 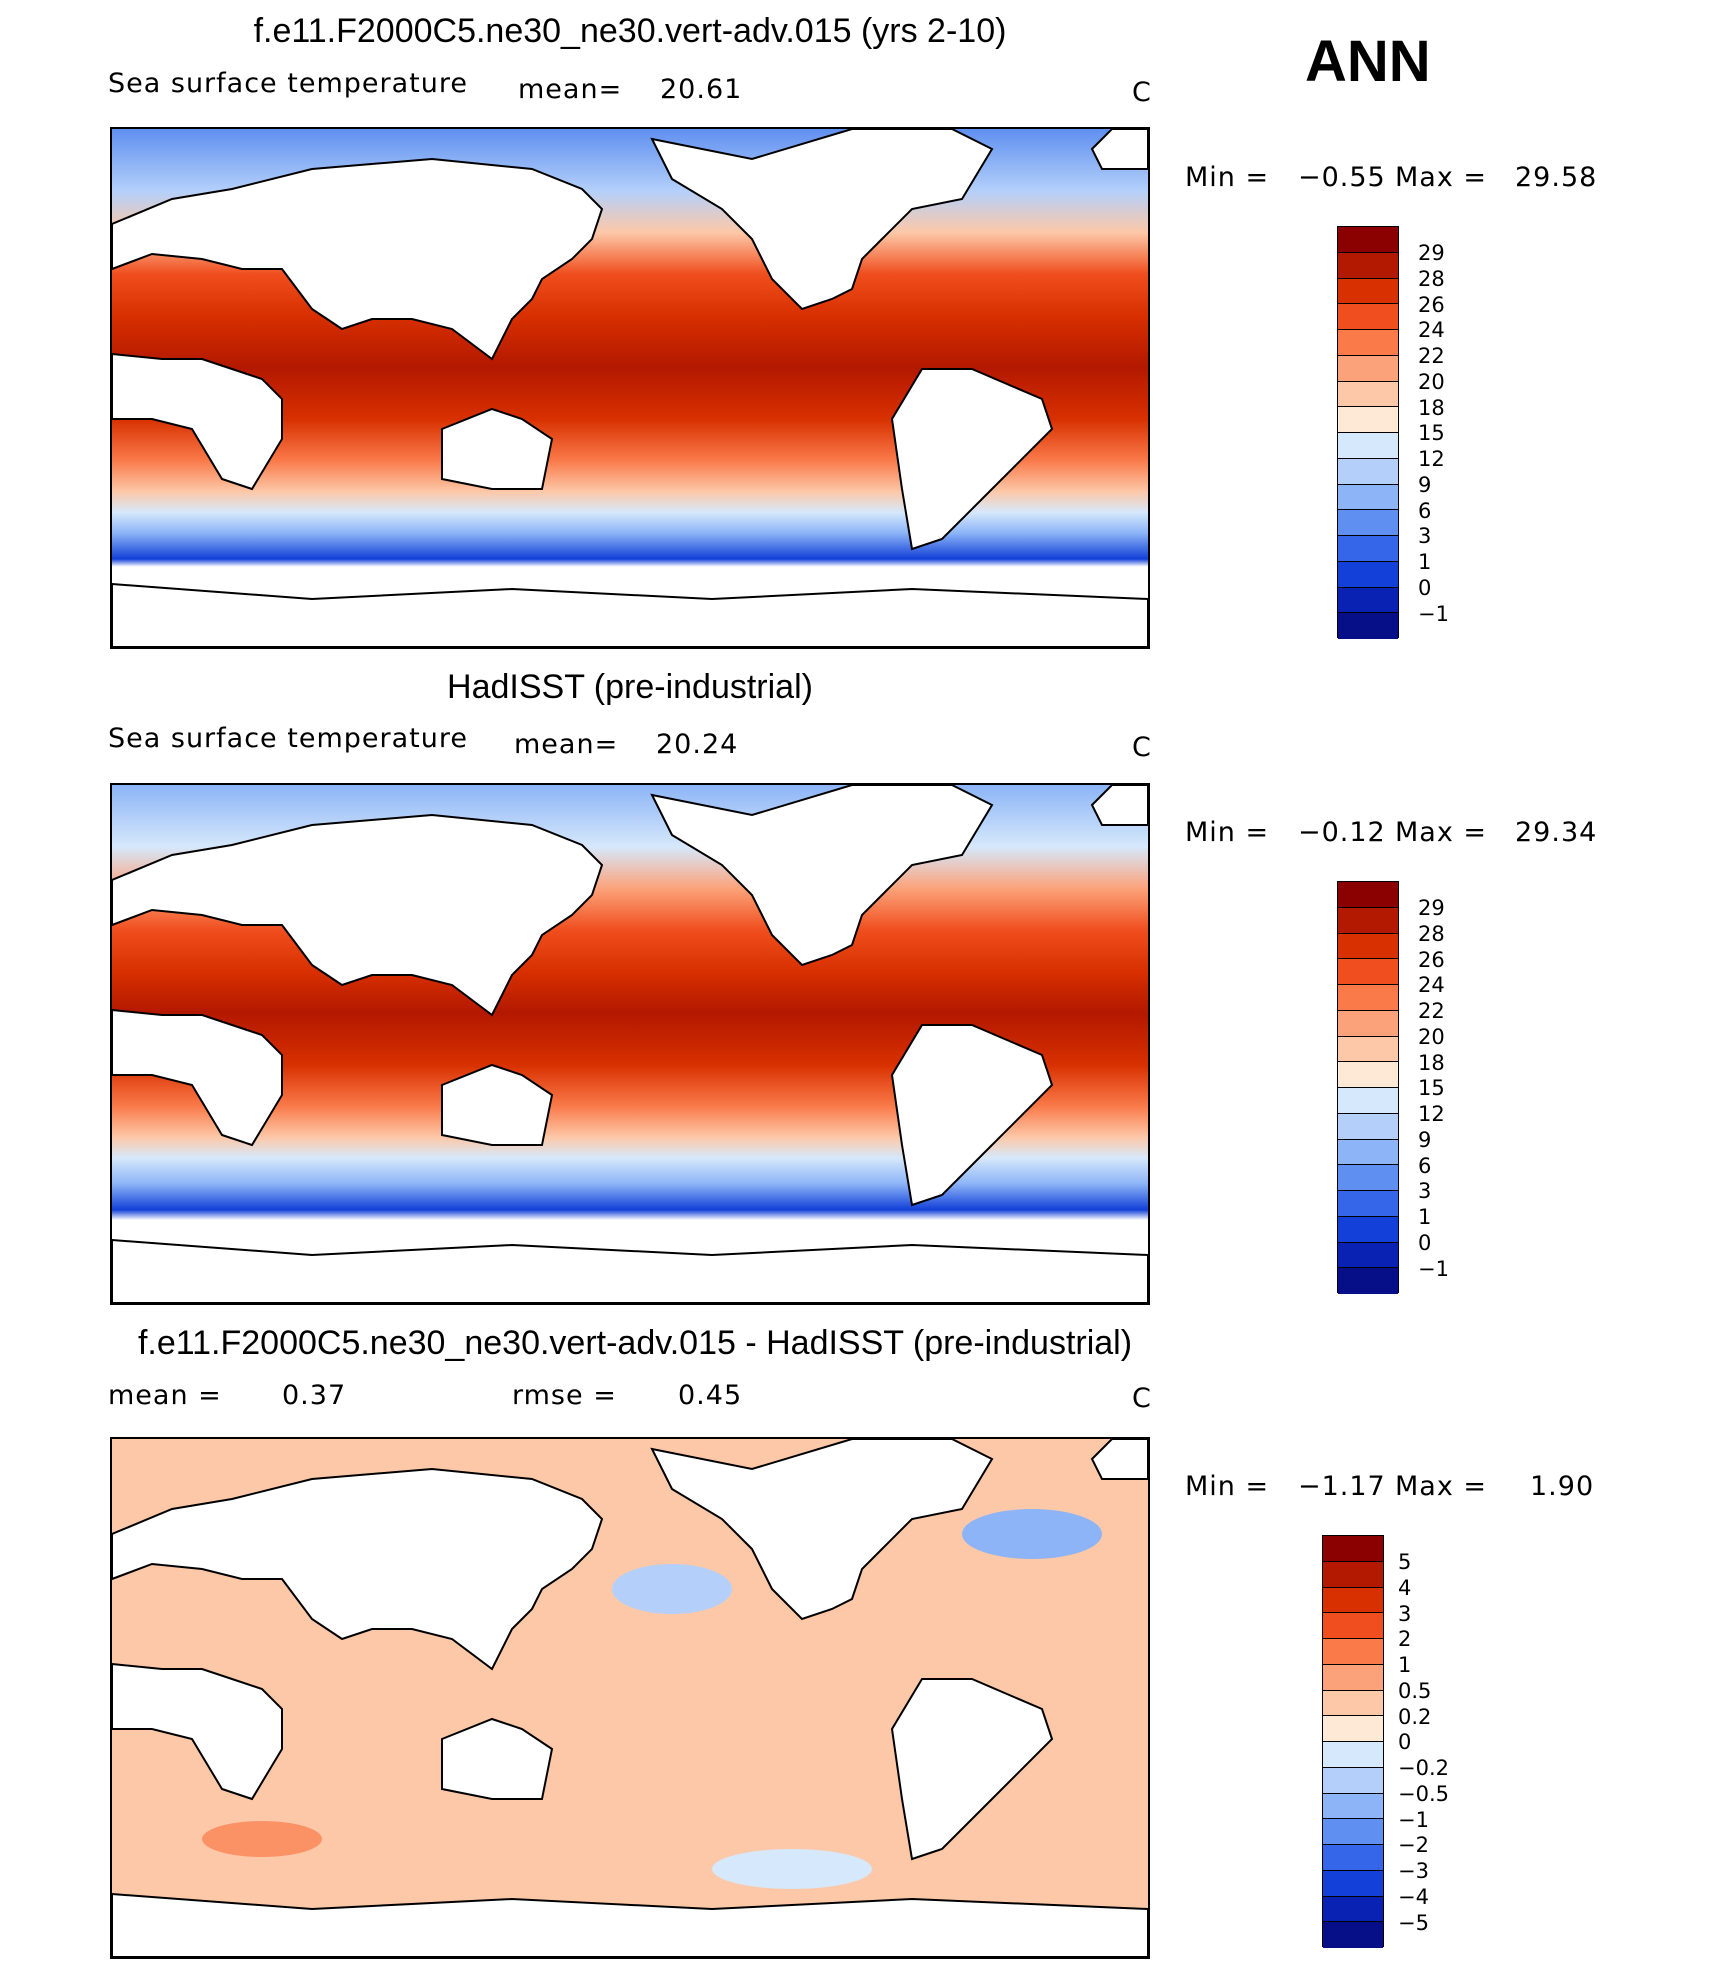 What do you see at coordinates (710, 1395) in the screenshot?
I see `panel3-rmse-value: 0.45` at bounding box center [710, 1395].